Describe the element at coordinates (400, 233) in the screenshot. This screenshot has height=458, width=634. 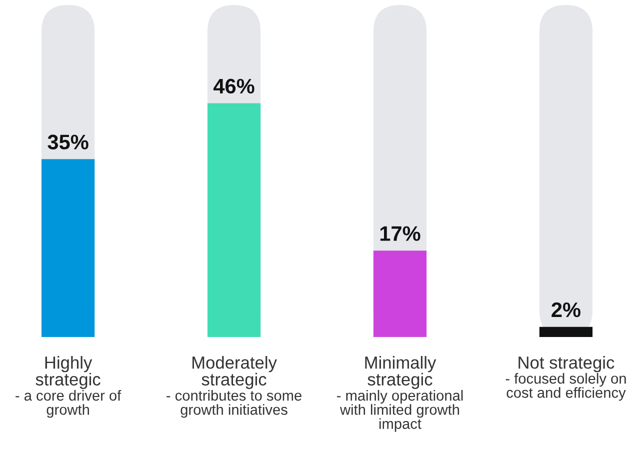
I see `data-label: 17%` at that location.